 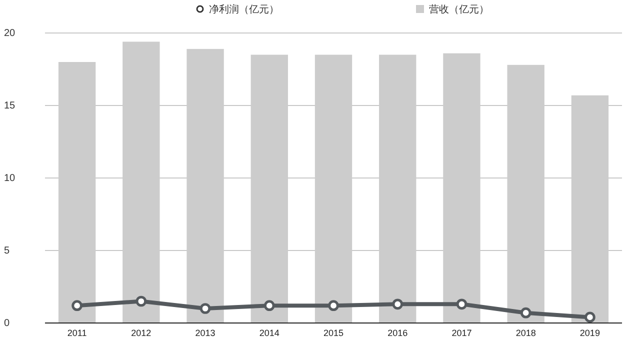 What do you see at coordinates (77, 333) in the screenshot?
I see `x-tick-label: 2011` at bounding box center [77, 333].